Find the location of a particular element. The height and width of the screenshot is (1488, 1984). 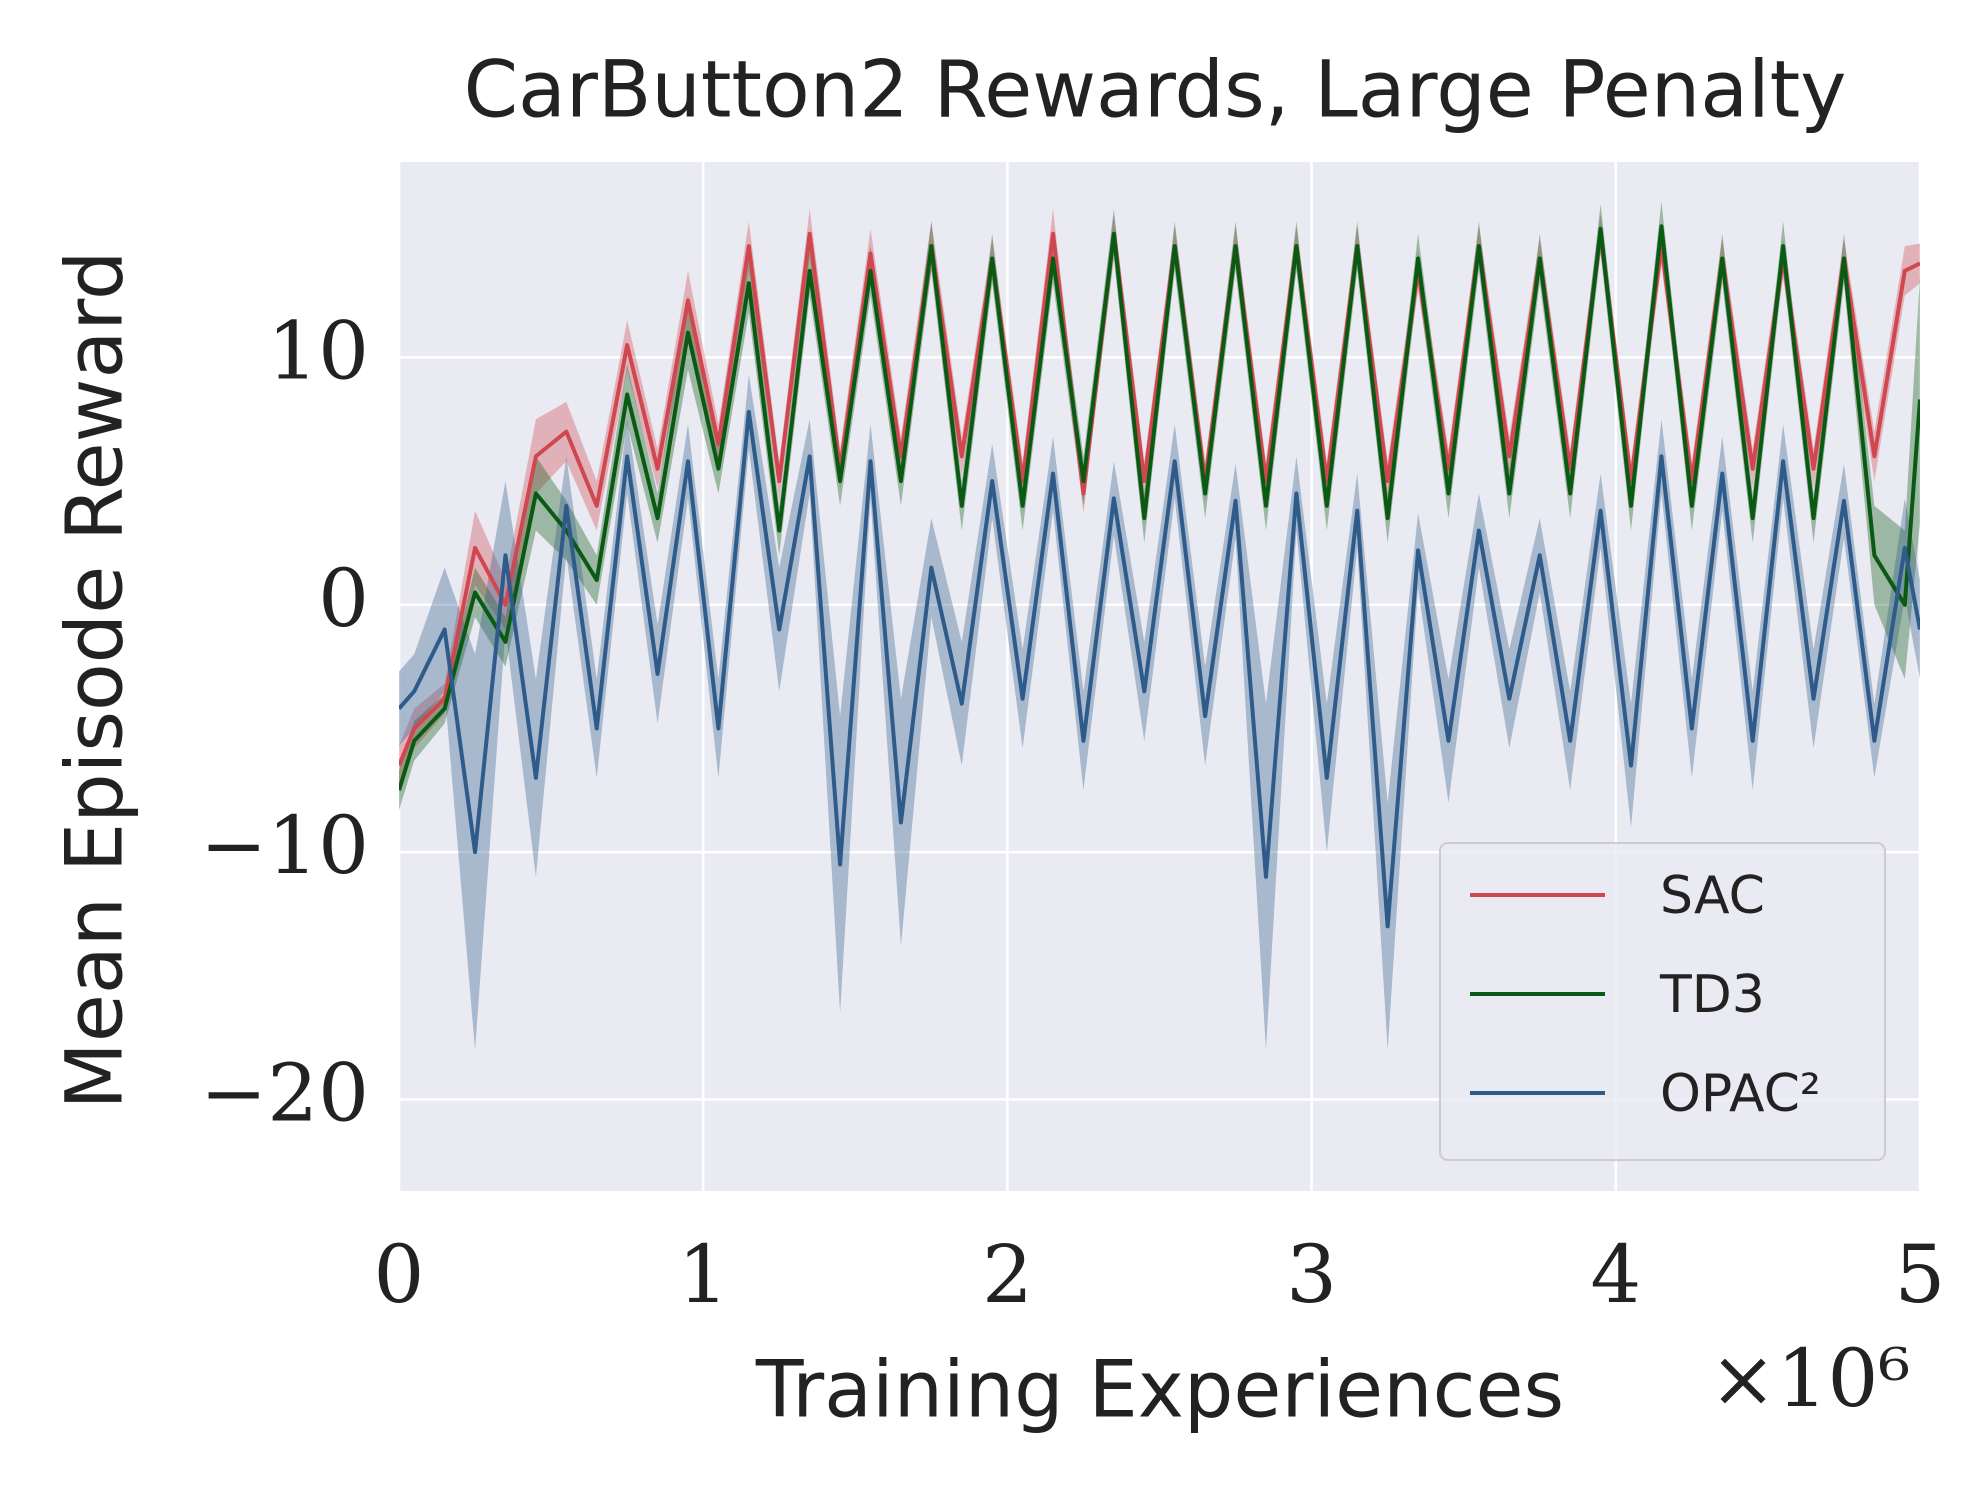

x-tick-label: 2 is located at coordinates (1007, 1274).